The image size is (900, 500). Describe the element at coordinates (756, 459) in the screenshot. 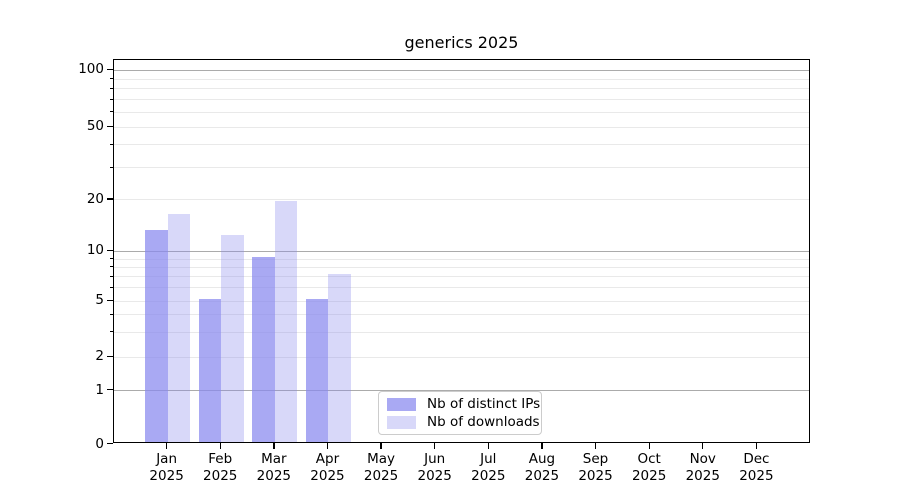

I see `x-tick-line: Dec` at that location.